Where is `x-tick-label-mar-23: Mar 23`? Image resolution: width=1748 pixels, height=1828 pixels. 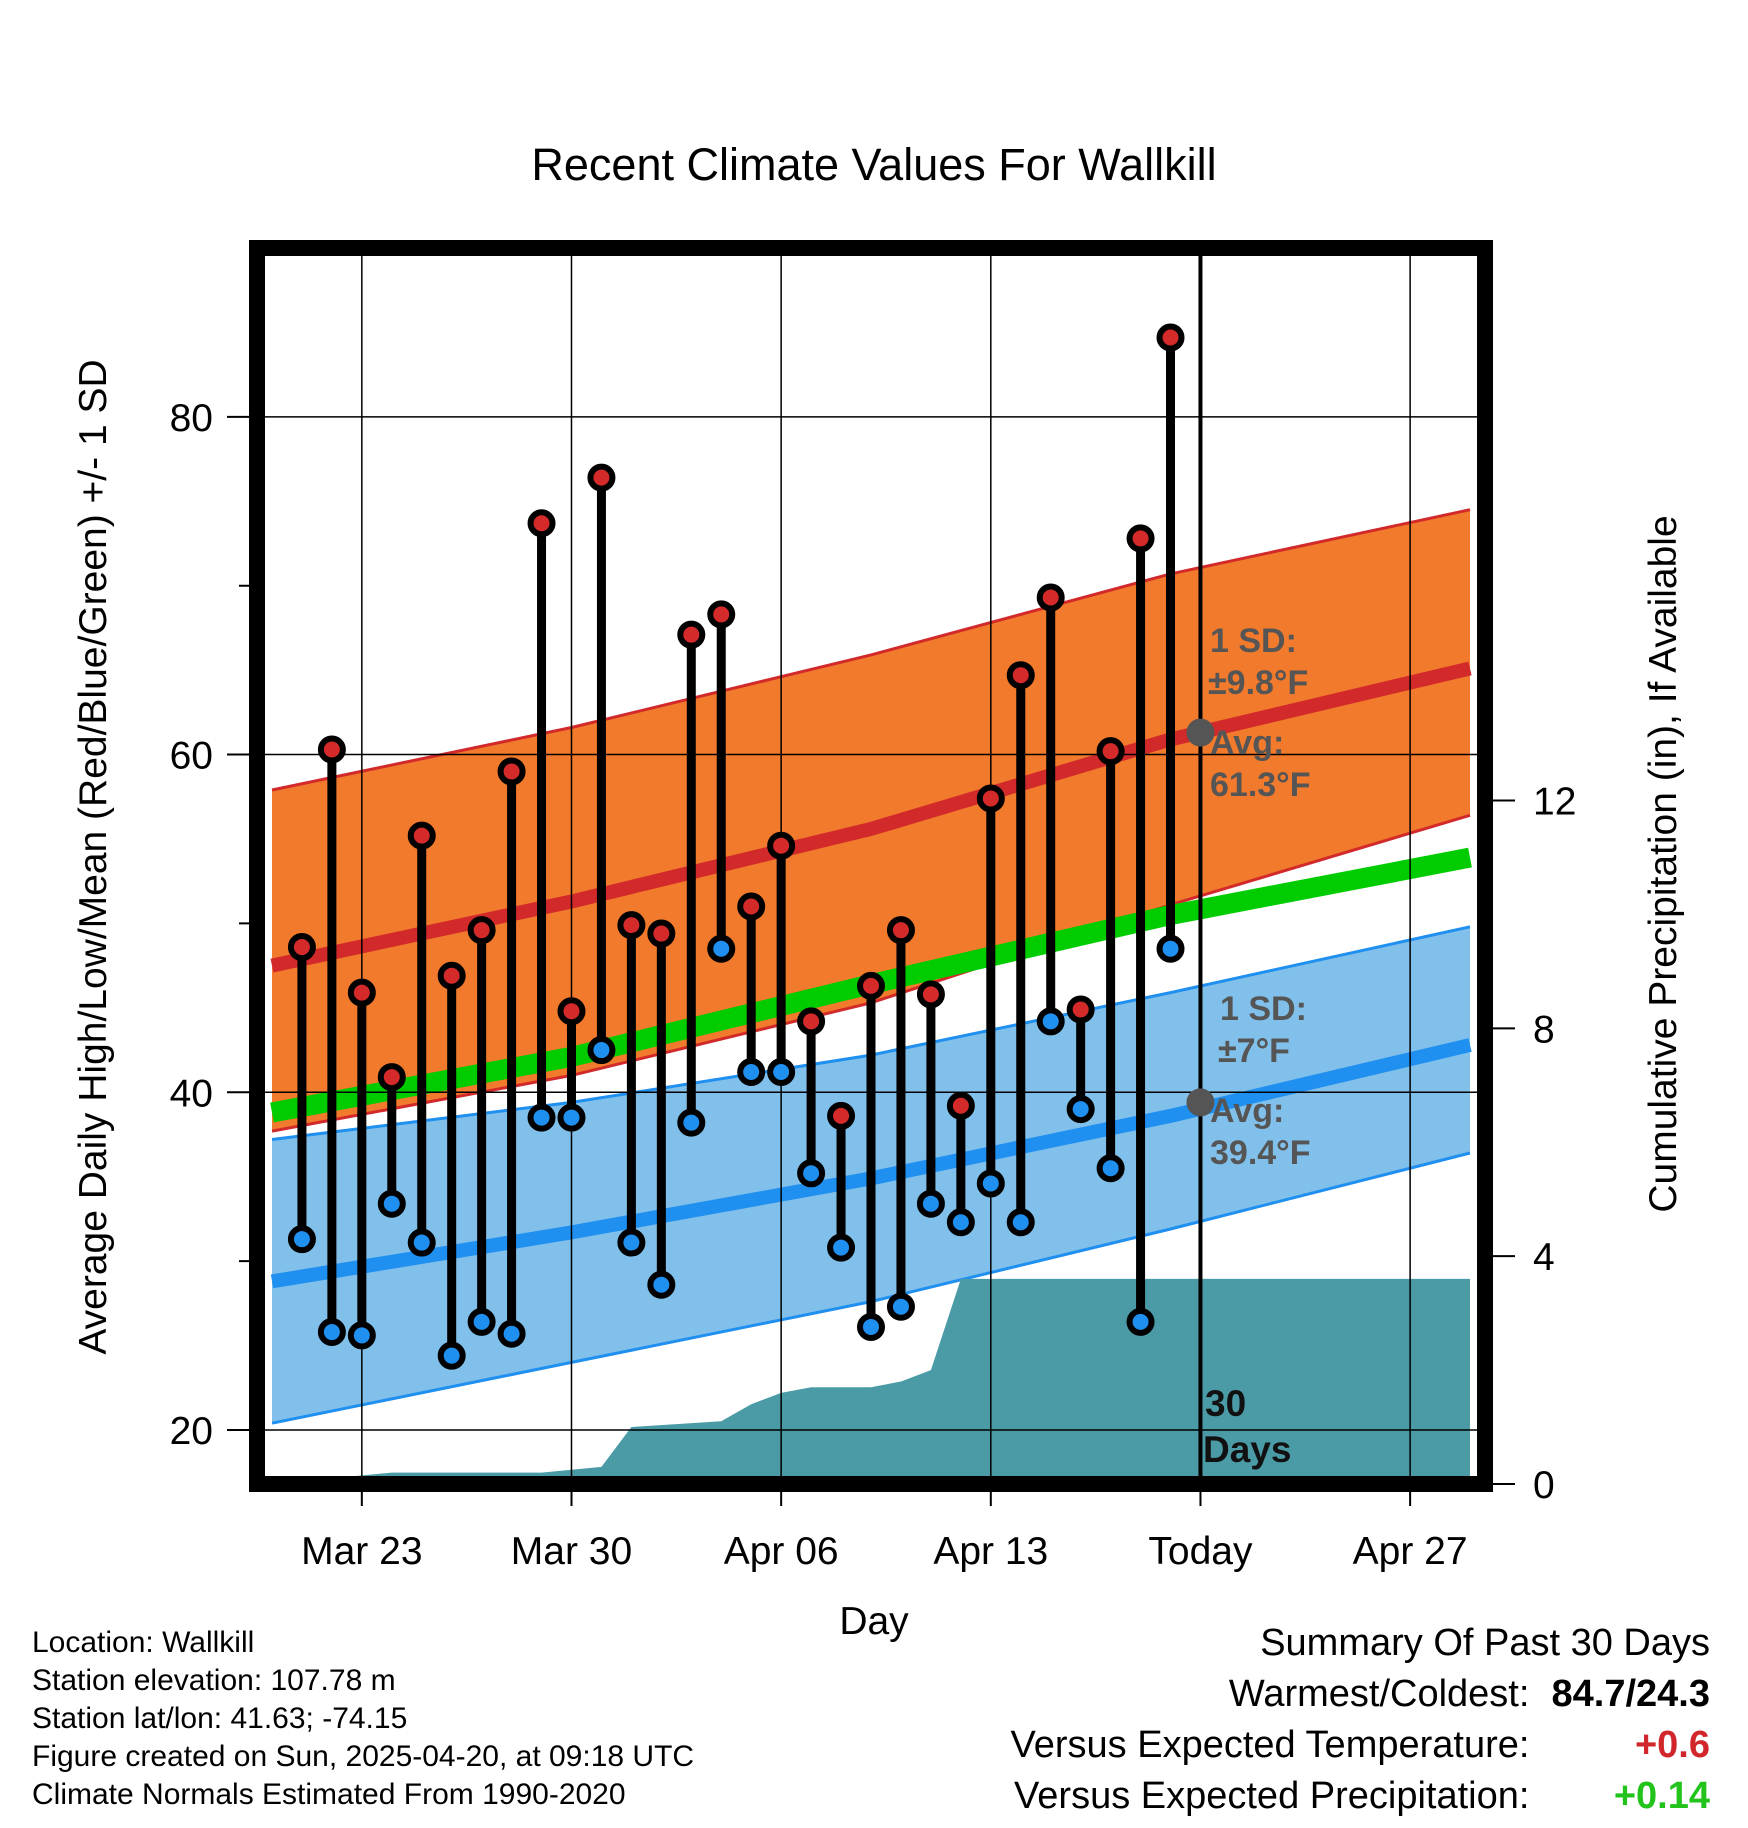
x-tick-label-mar-23: Mar 23 is located at coordinates (361, 1551).